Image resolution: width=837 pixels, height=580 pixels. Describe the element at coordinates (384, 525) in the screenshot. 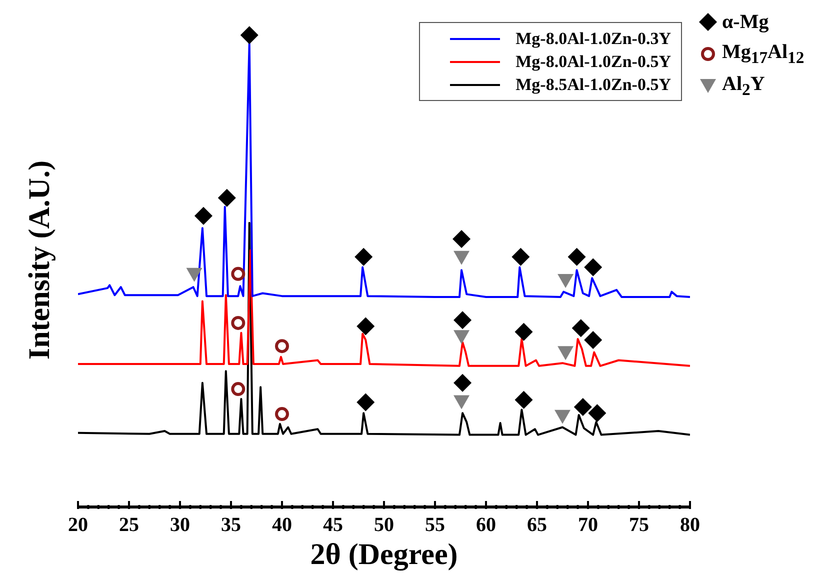

I see `x-tick-label: 50` at that location.